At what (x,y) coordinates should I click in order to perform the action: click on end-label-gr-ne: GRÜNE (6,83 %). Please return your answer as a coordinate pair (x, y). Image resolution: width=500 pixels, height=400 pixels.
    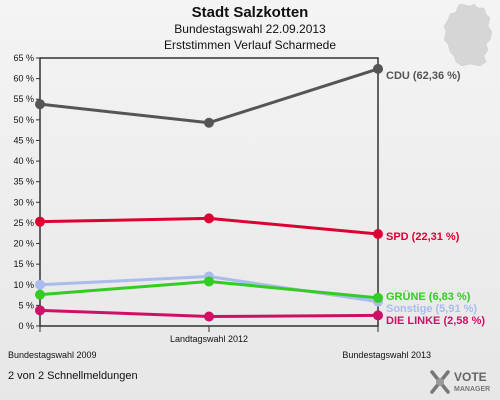
    Looking at the image, I should click on (428, 296).